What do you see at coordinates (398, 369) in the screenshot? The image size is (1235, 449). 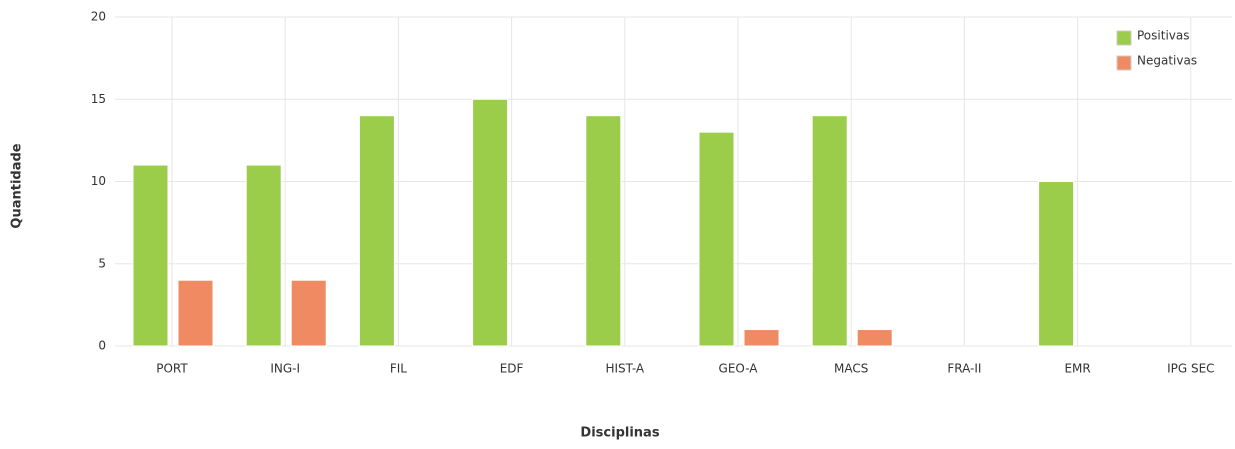 I see `x-tick-label: FIL` at bounding box center [398, 369].